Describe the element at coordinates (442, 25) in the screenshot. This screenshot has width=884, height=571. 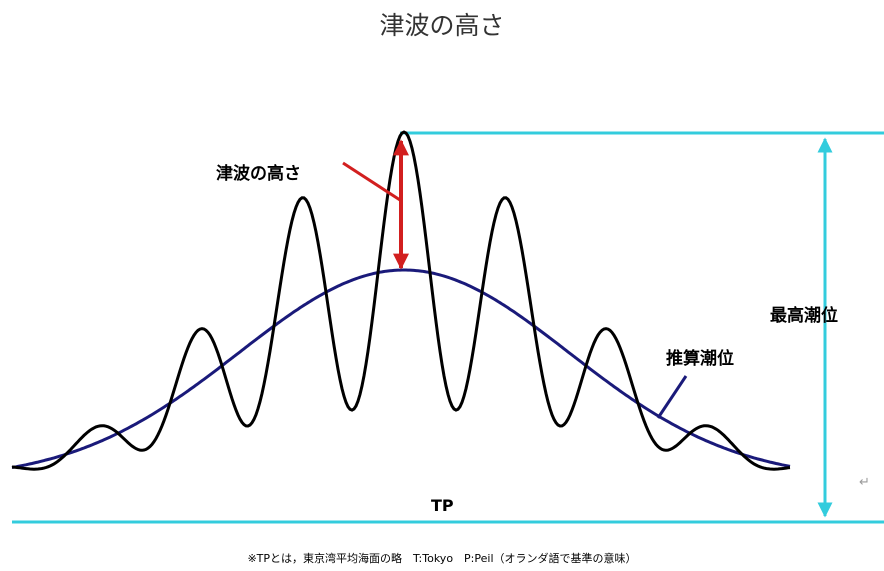
I see `diagram-title: 津波の高さ` at that location.